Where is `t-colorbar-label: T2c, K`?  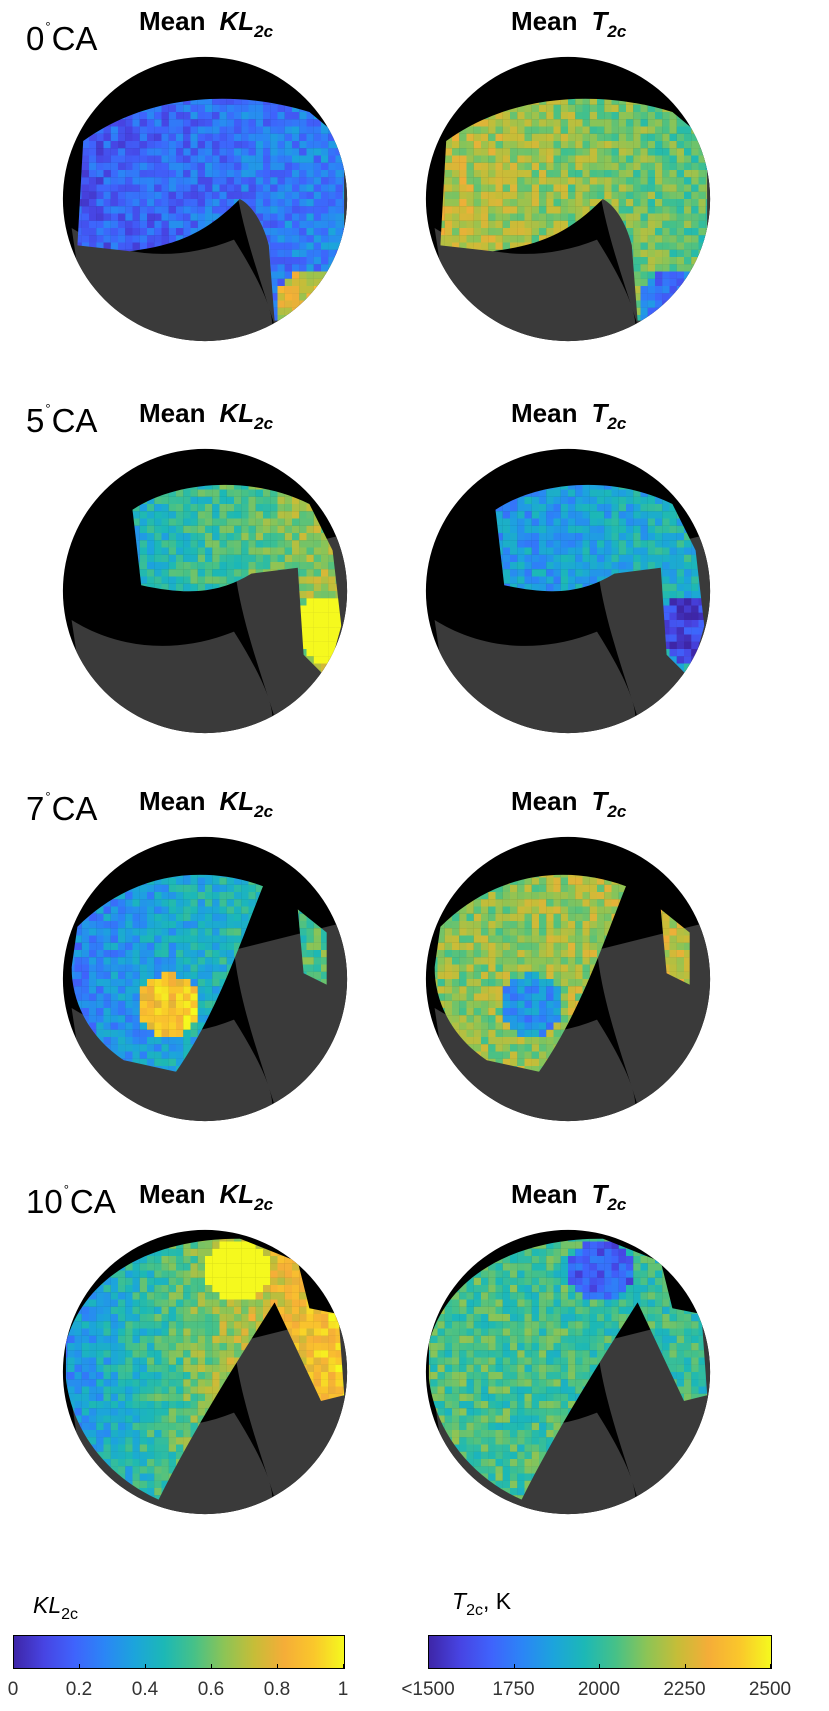 t-colorbar-label: T2c, K is located at coordinates (482, 1603).